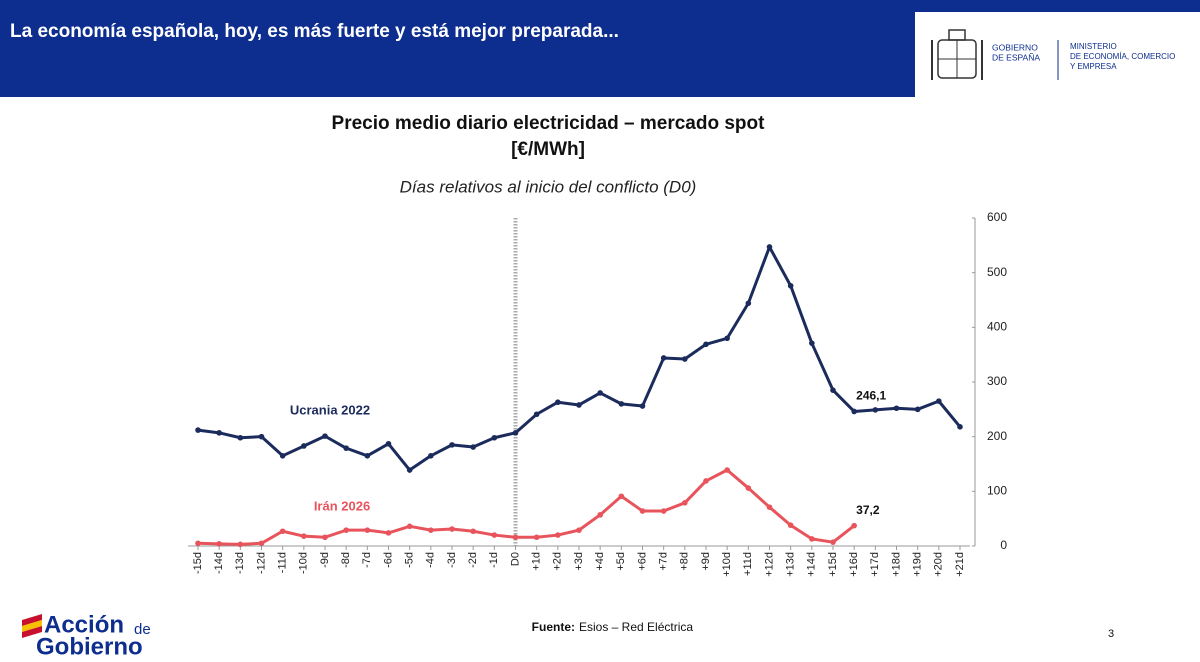  I want to click on logo-text: Acción, so click(84, 624).